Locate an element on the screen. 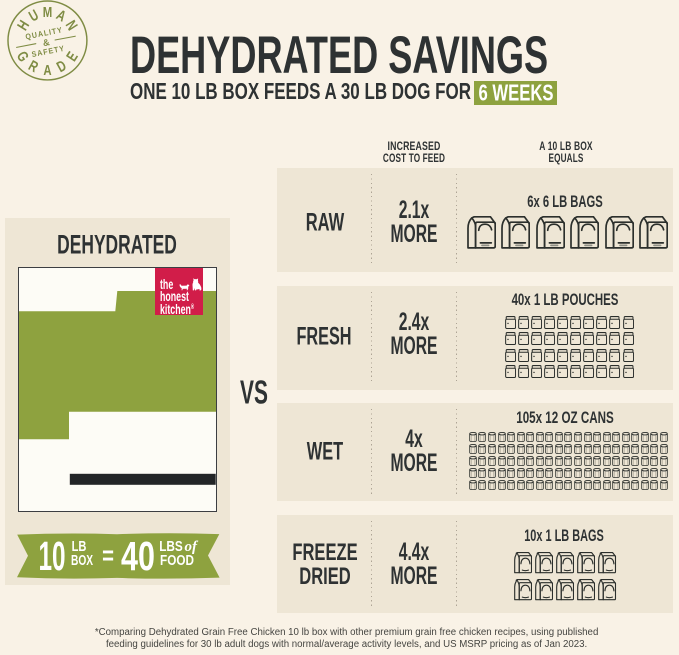  svg-text: G is located at coordinates (22, 56).